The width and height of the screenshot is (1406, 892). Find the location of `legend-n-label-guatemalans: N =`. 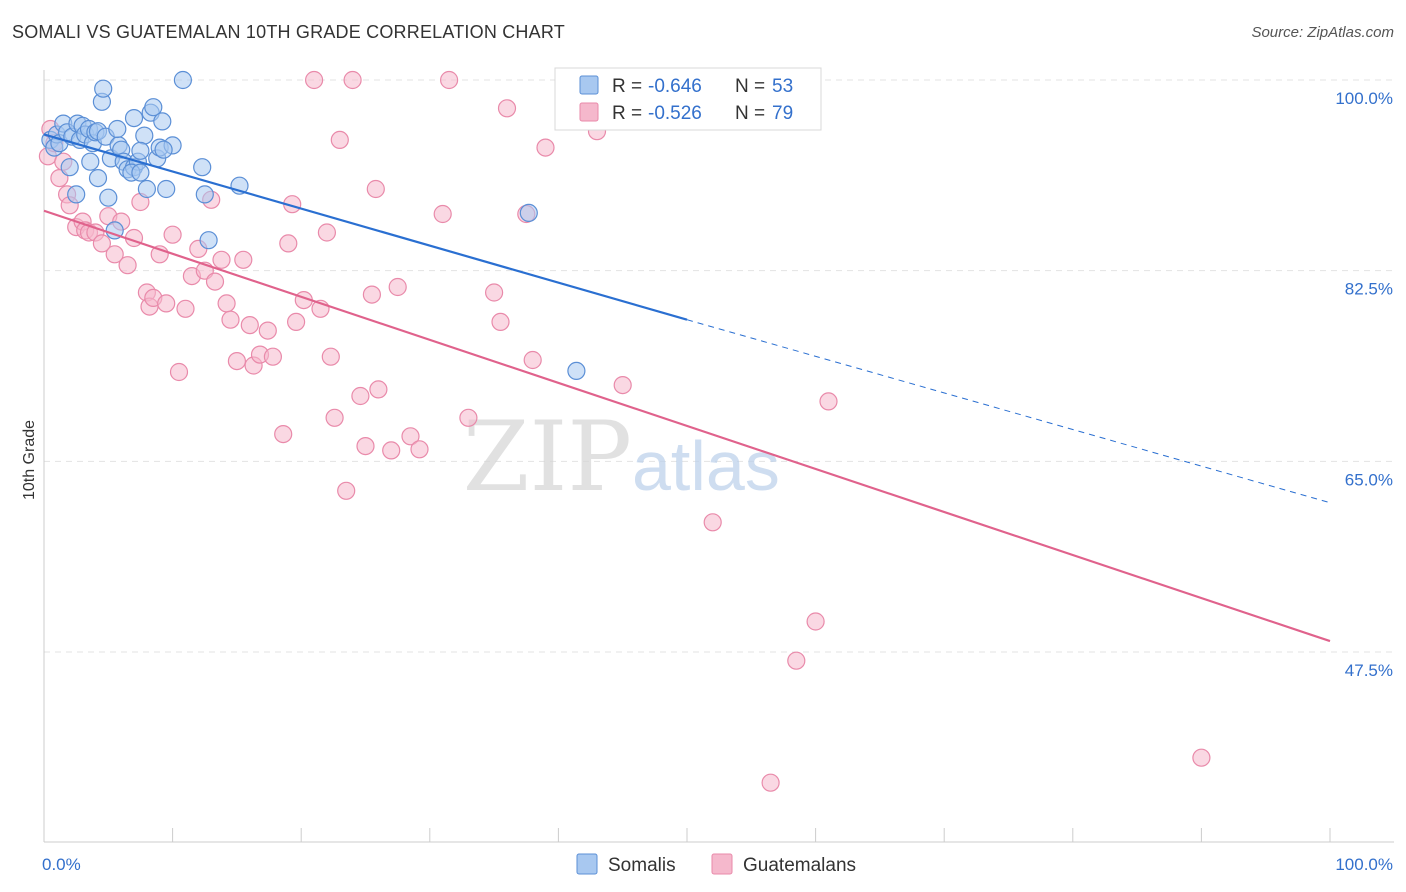

legend-n-label-guatemalans: N = is located at coordinates (750, 113).